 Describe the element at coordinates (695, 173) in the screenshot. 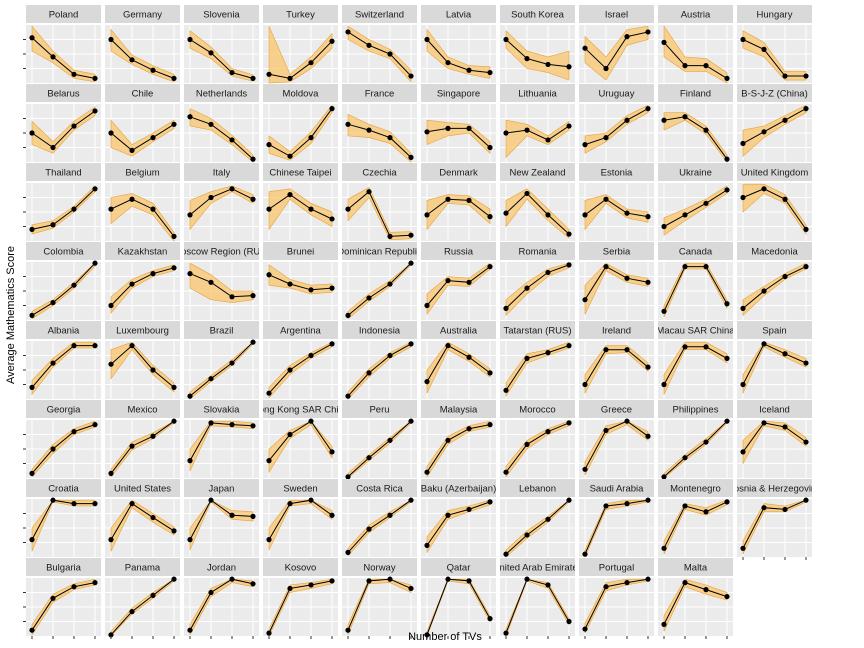

I see `facet-label: Ukraine` at that location.